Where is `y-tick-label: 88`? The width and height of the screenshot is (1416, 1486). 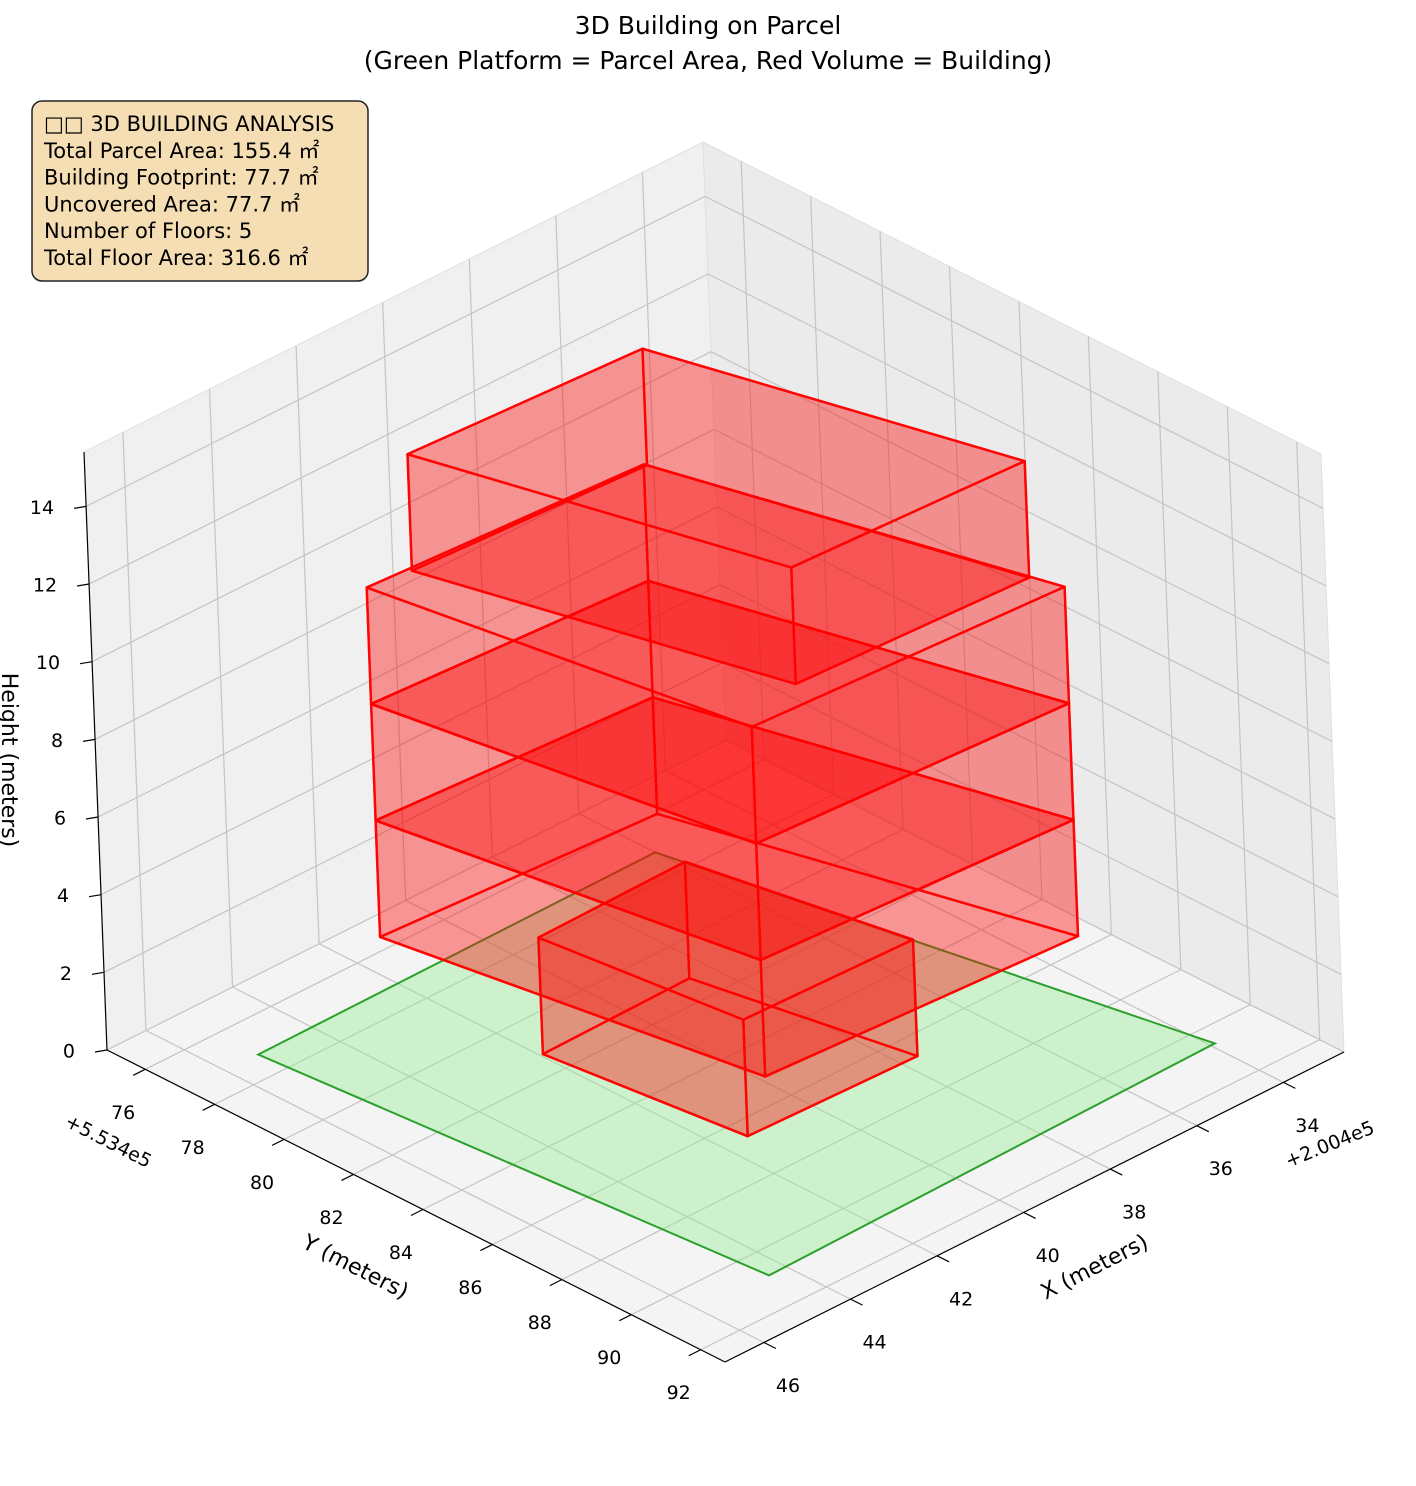 y-tick-label: 88 is located at coordinates (540, 1323).